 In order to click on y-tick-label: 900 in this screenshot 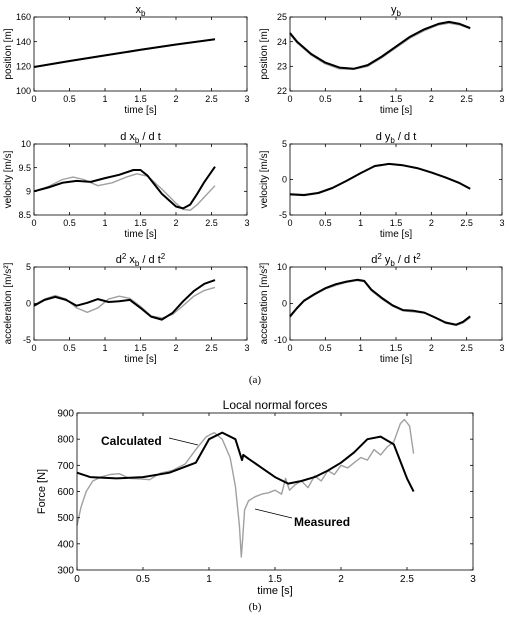, I will do `click(65, 414)`.